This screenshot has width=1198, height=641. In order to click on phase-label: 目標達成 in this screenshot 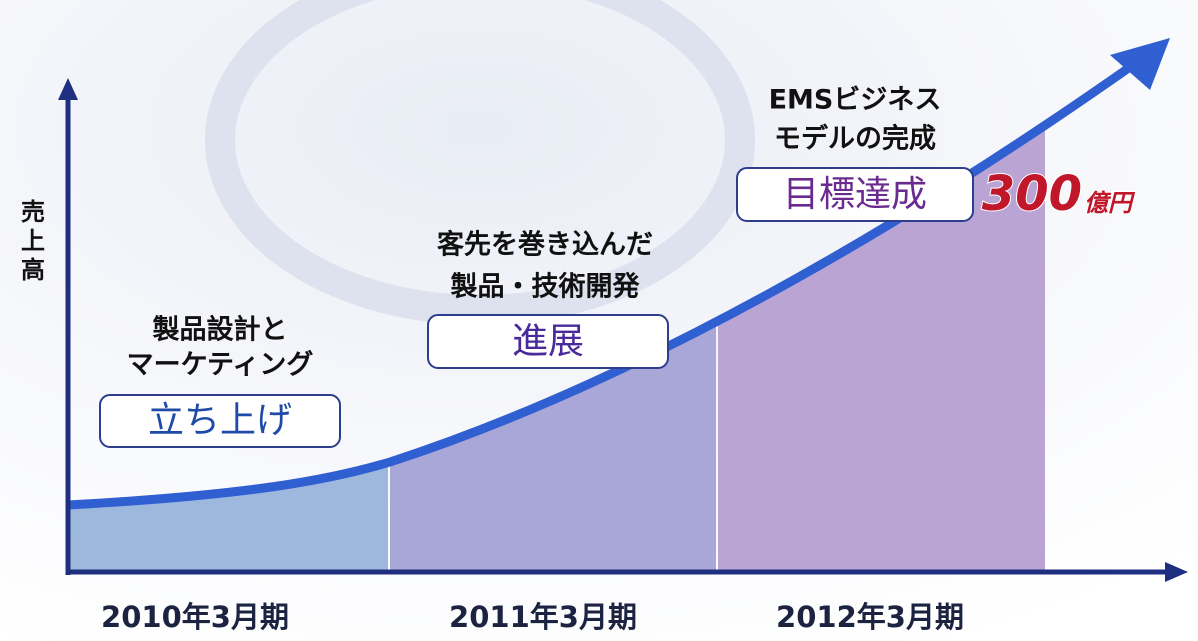, I will do `click(855, 194)`.